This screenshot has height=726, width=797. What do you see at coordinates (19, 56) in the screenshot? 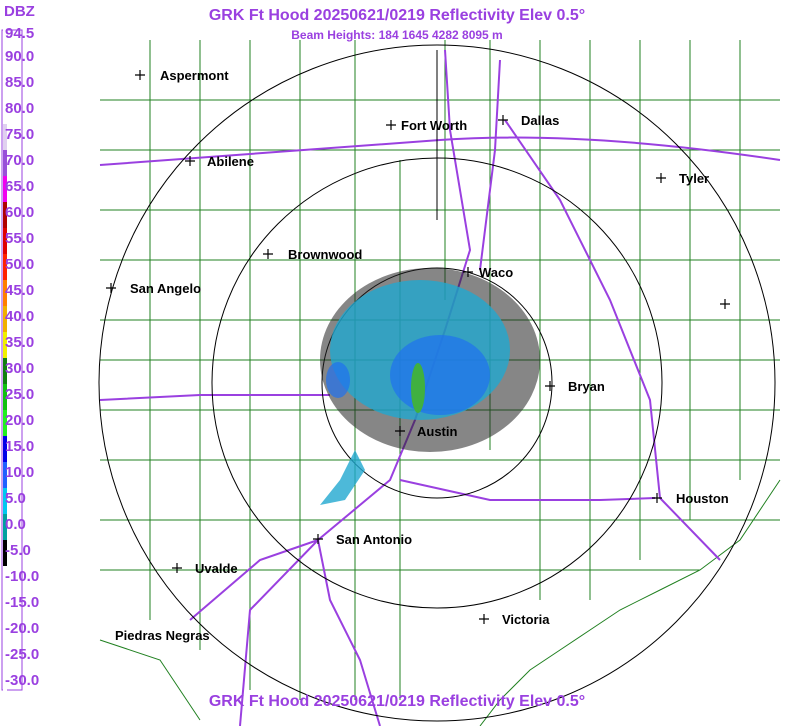
I see `colorbar-label: 90.0` at bounding box center [19, 56].